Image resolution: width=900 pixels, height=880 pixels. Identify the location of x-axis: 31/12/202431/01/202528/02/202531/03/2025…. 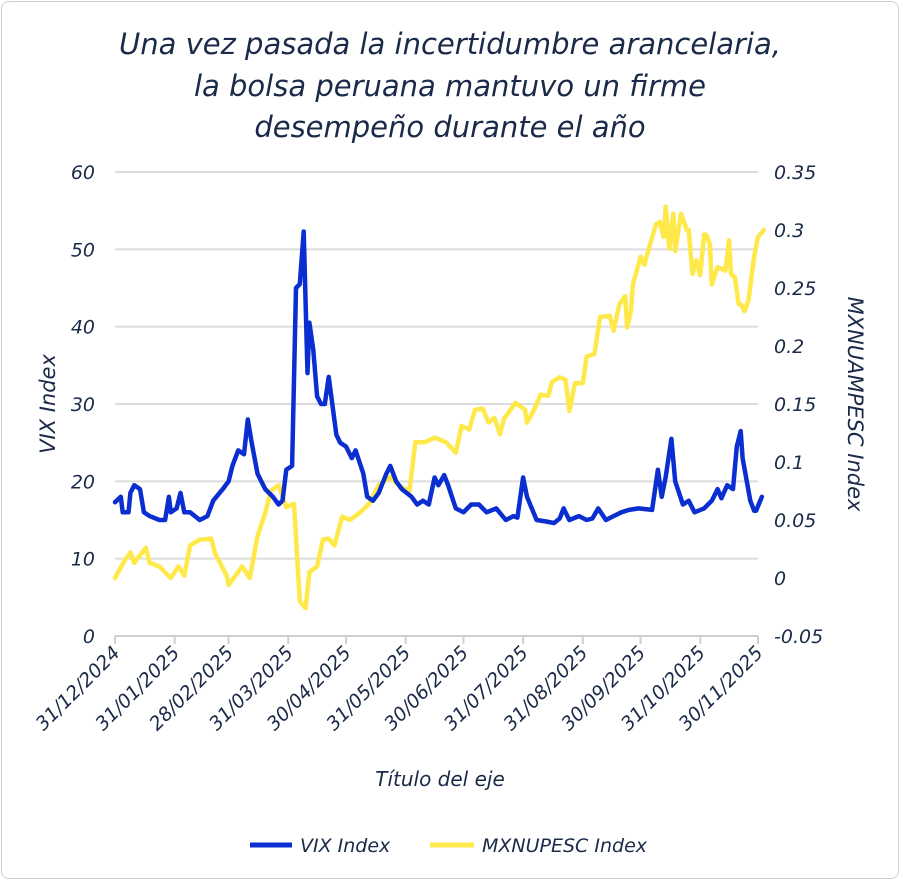
(400, 685).